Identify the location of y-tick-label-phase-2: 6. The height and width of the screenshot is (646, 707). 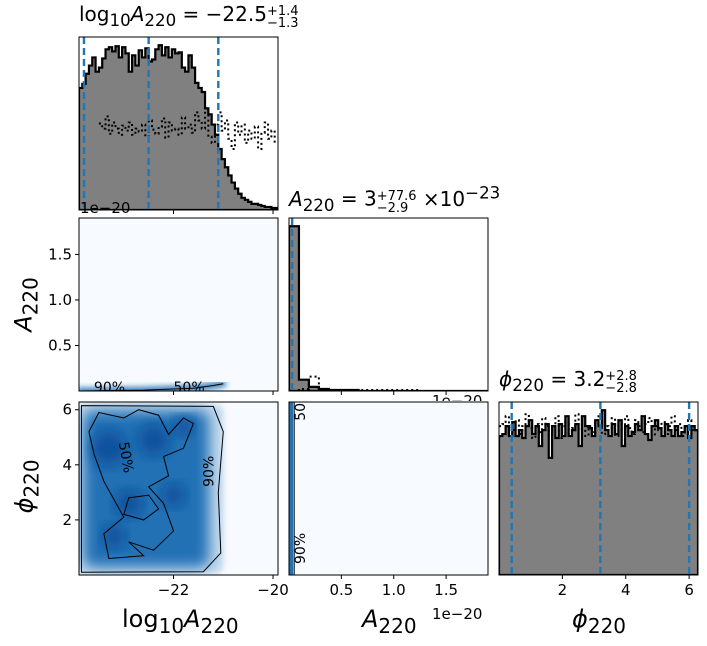
(67, 410).